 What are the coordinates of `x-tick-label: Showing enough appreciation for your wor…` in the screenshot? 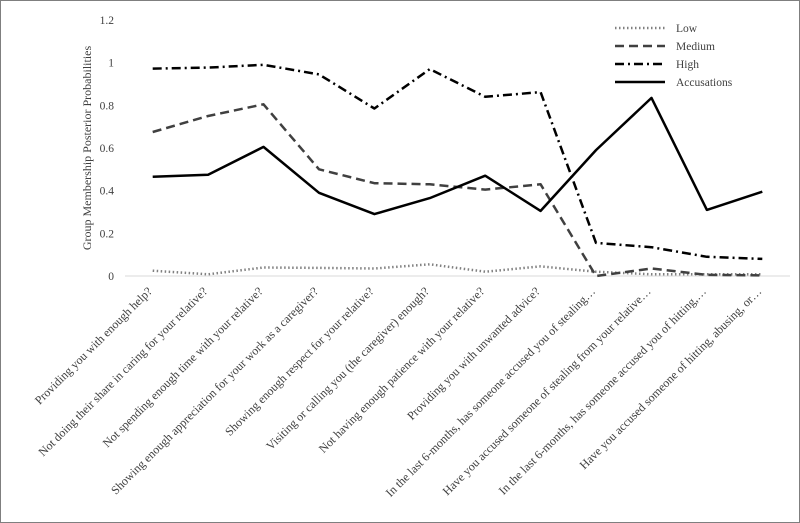 It's located at (214, 390).